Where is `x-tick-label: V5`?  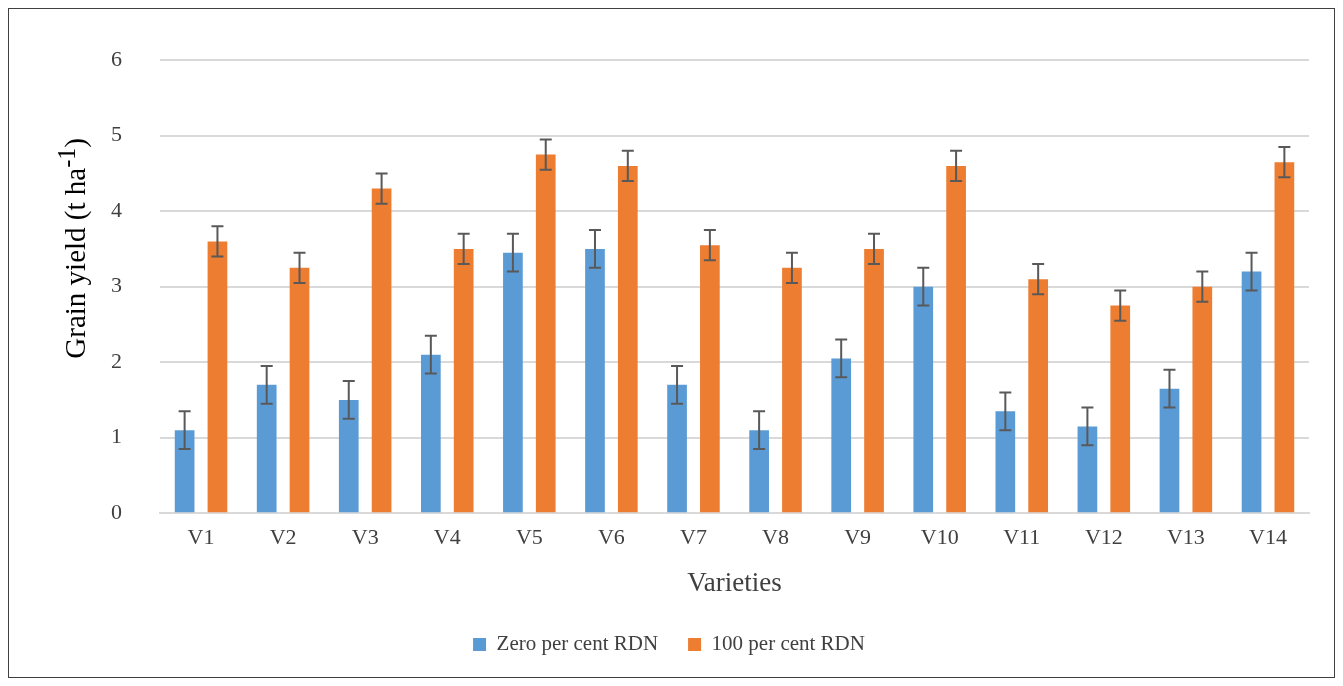
x-tick-label: V5 is located at coordinates (529, 537).